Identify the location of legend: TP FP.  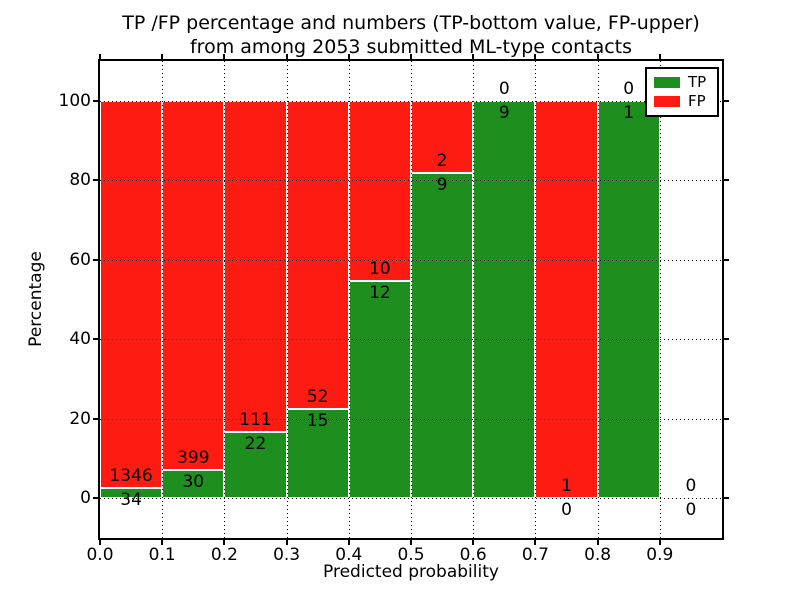
(682, 92).